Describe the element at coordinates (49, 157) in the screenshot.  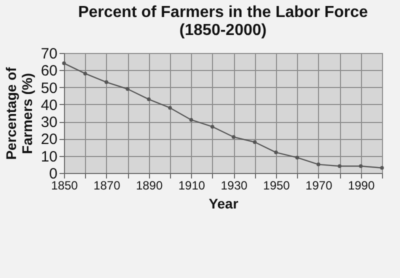
I see `y-tick-label: 10` at that location.